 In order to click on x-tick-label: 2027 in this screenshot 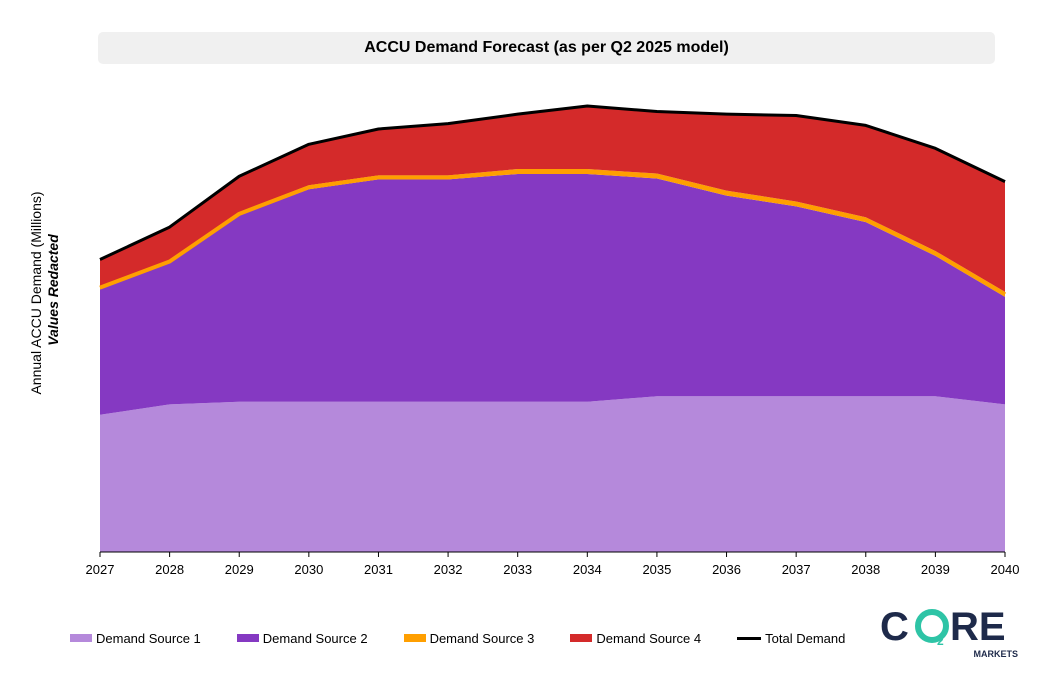, I will do `click(100, 569)`.